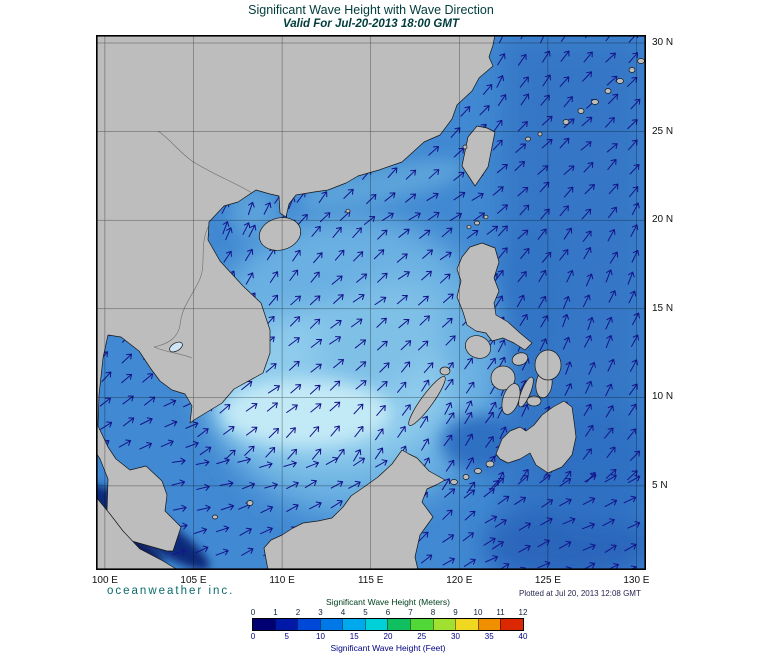 This screenshot has width=775, height=665. Describe the element at coordinates (445, 371) in the screenshot. I see `calamian-islands` at that location.